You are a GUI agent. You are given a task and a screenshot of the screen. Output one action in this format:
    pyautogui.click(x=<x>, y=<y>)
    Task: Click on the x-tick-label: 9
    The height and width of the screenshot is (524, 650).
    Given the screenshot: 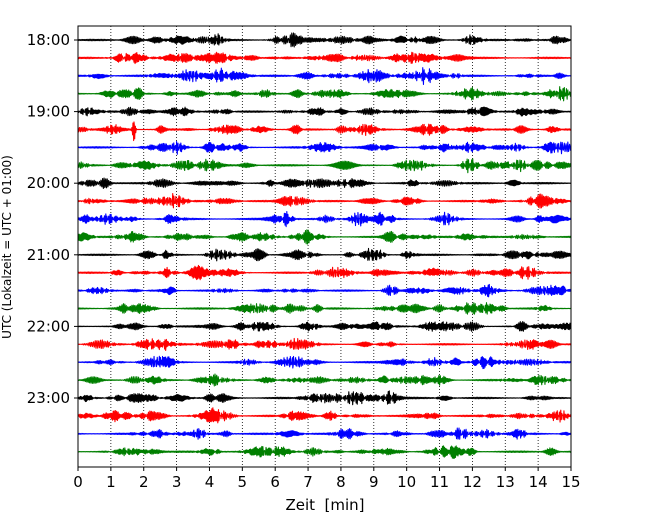 What is the action you would take?
    pyautogui.click(x=374, y=482)
    